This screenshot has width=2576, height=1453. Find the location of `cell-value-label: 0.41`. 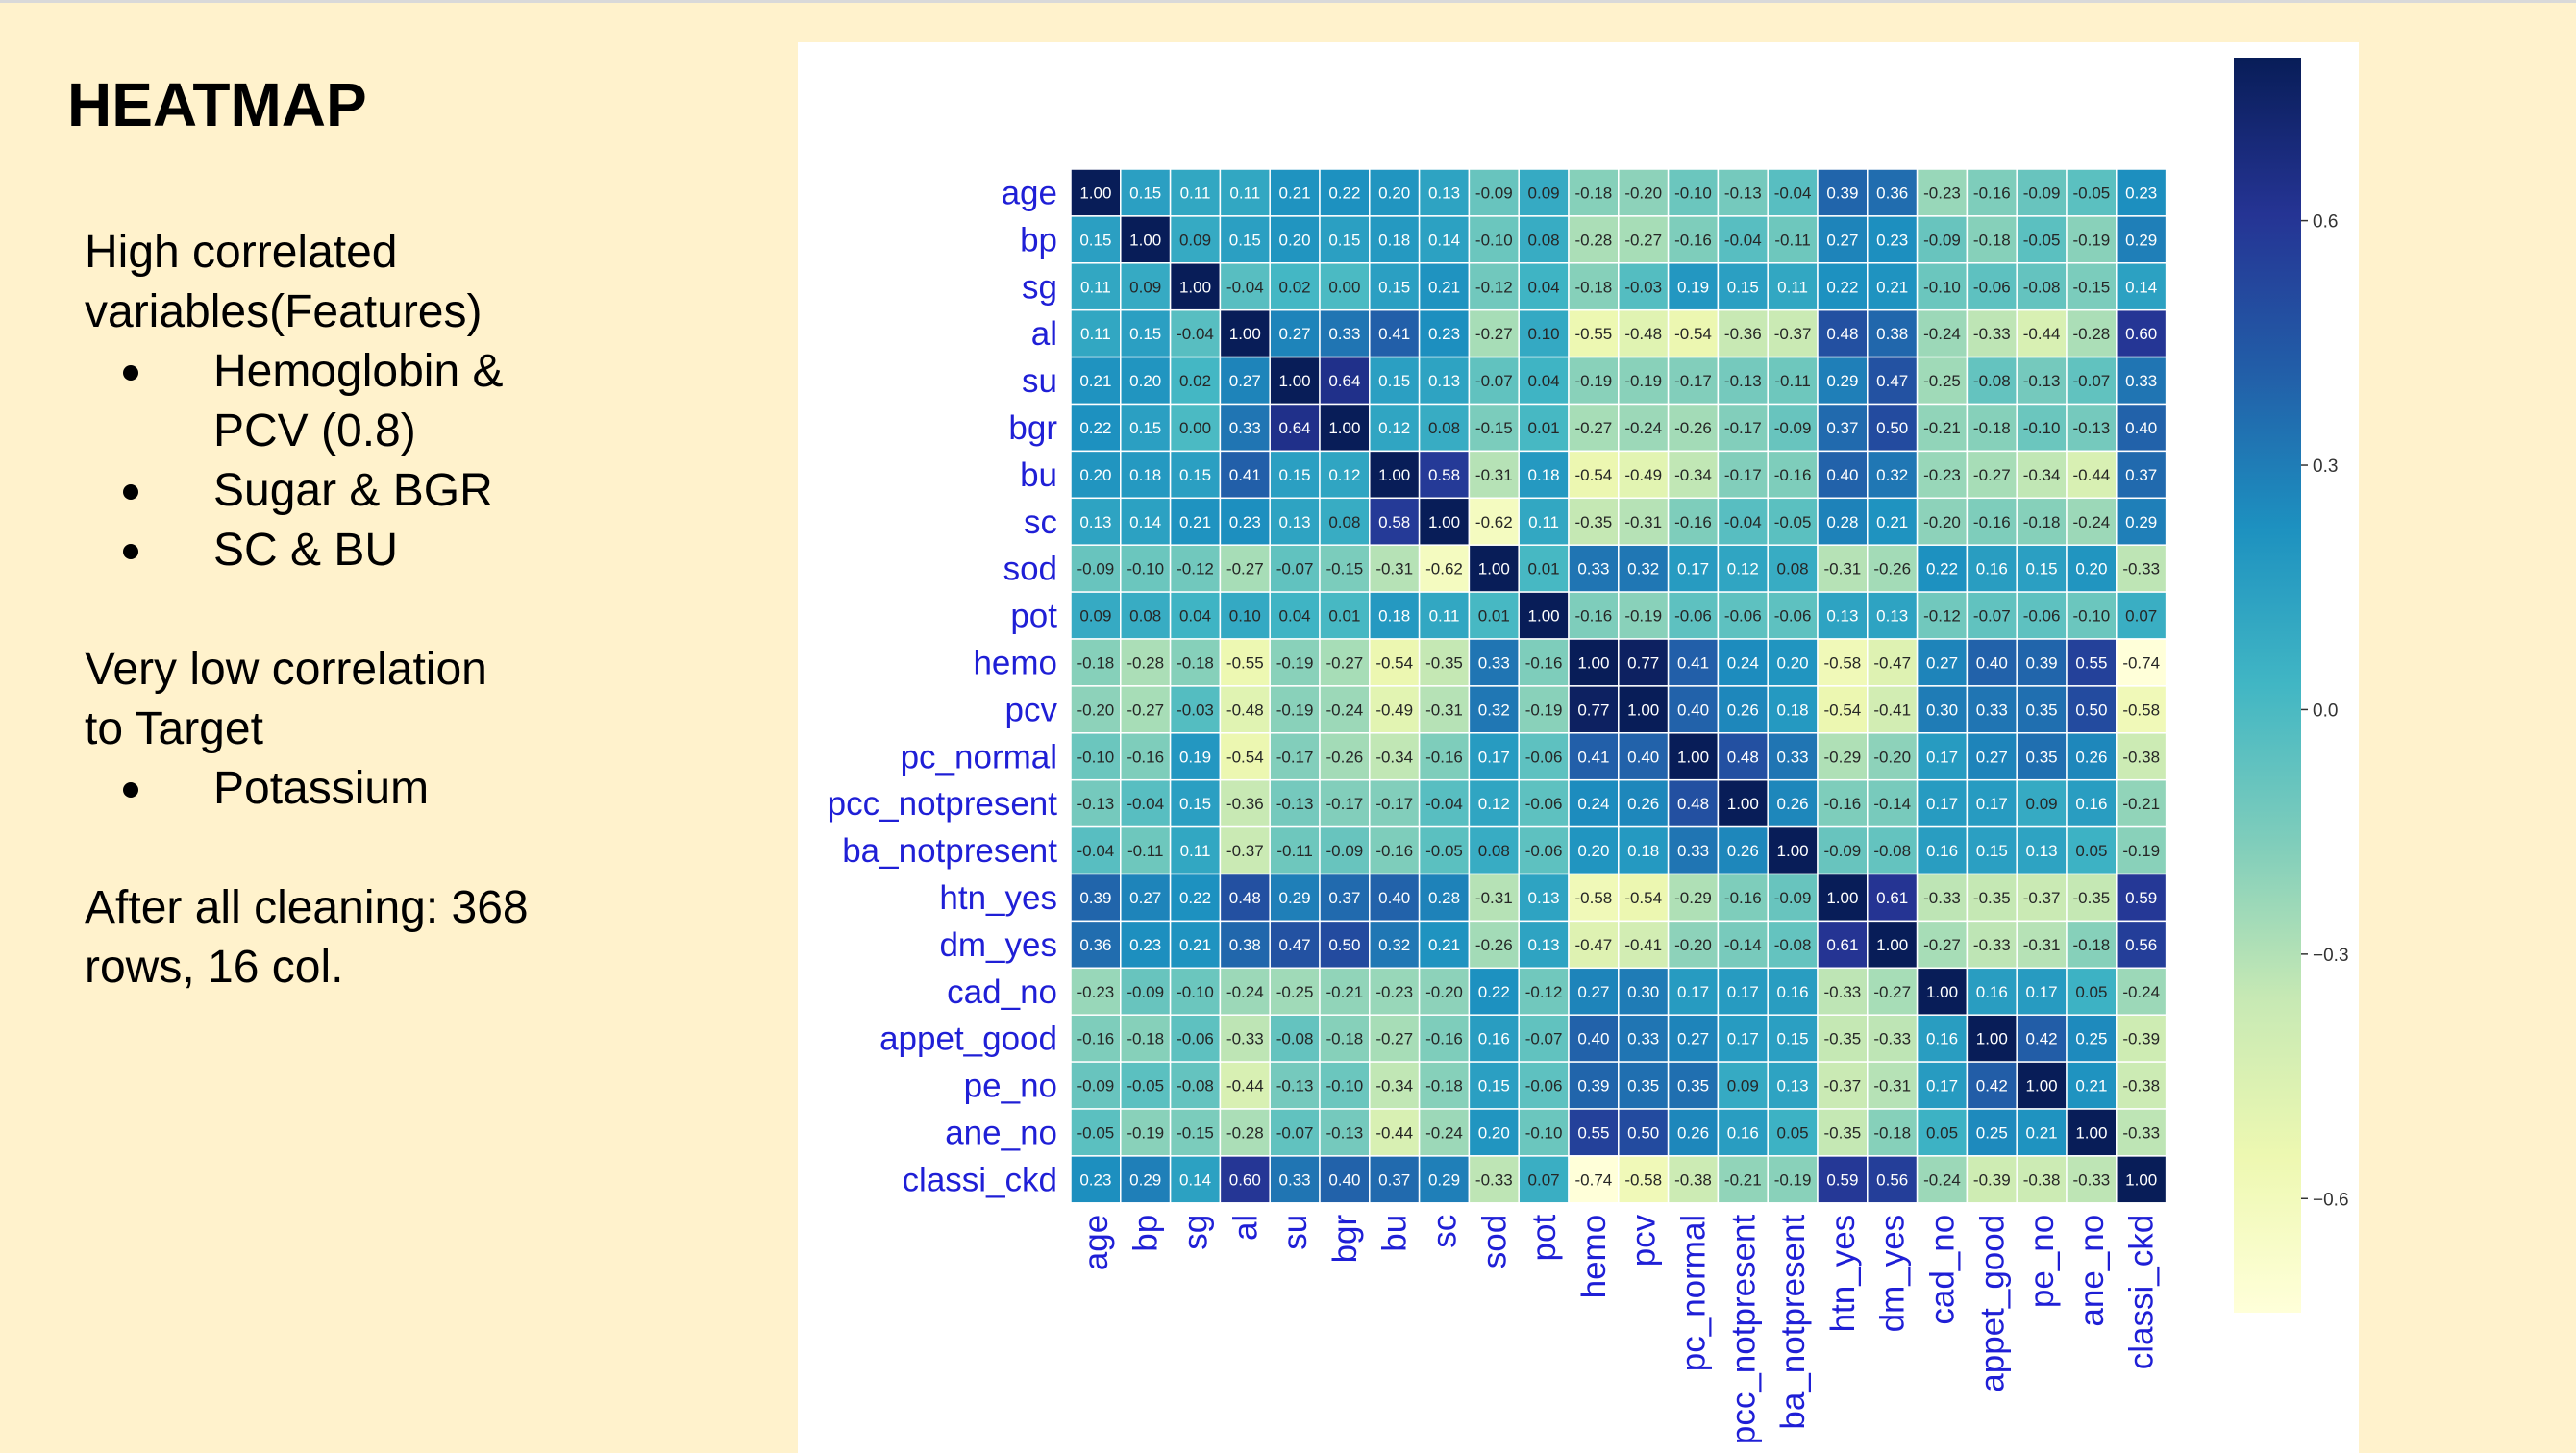

cell-value-label: 0.41 is located at coordinates (1693, 662).